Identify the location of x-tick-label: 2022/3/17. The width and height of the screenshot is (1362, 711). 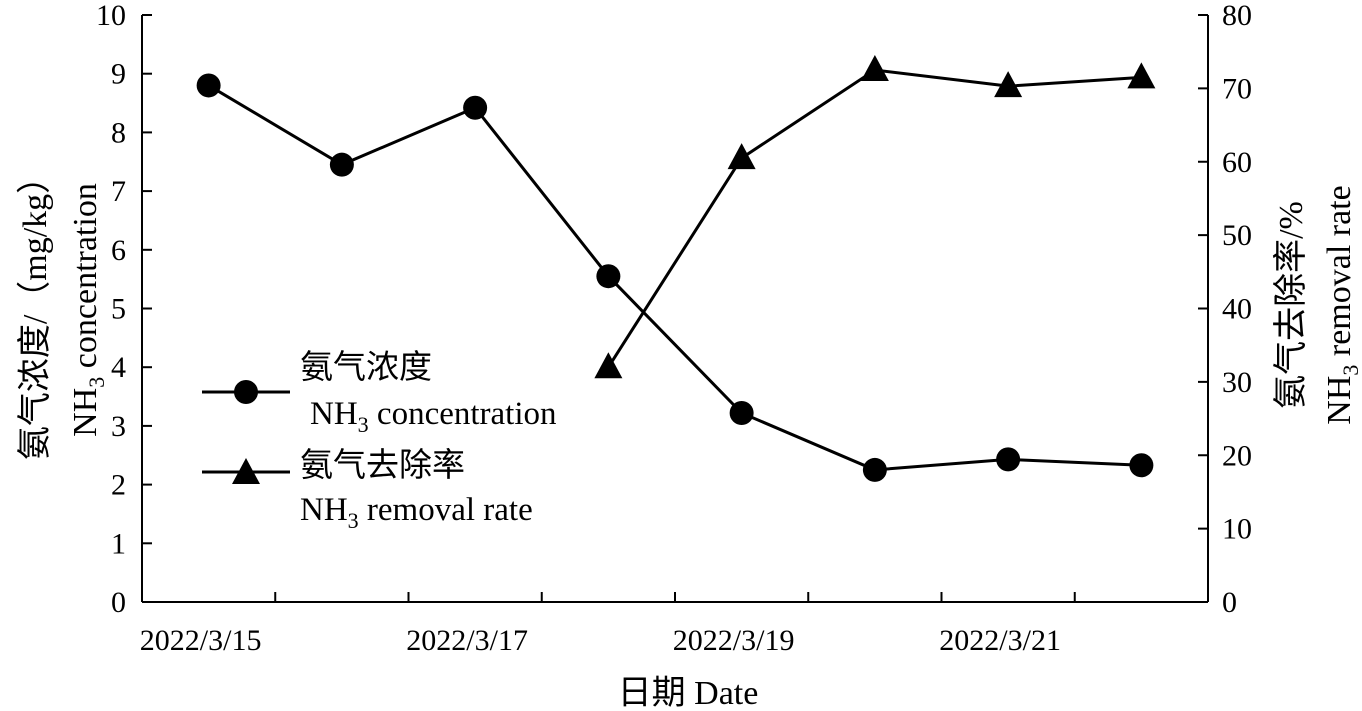
(467, 640).